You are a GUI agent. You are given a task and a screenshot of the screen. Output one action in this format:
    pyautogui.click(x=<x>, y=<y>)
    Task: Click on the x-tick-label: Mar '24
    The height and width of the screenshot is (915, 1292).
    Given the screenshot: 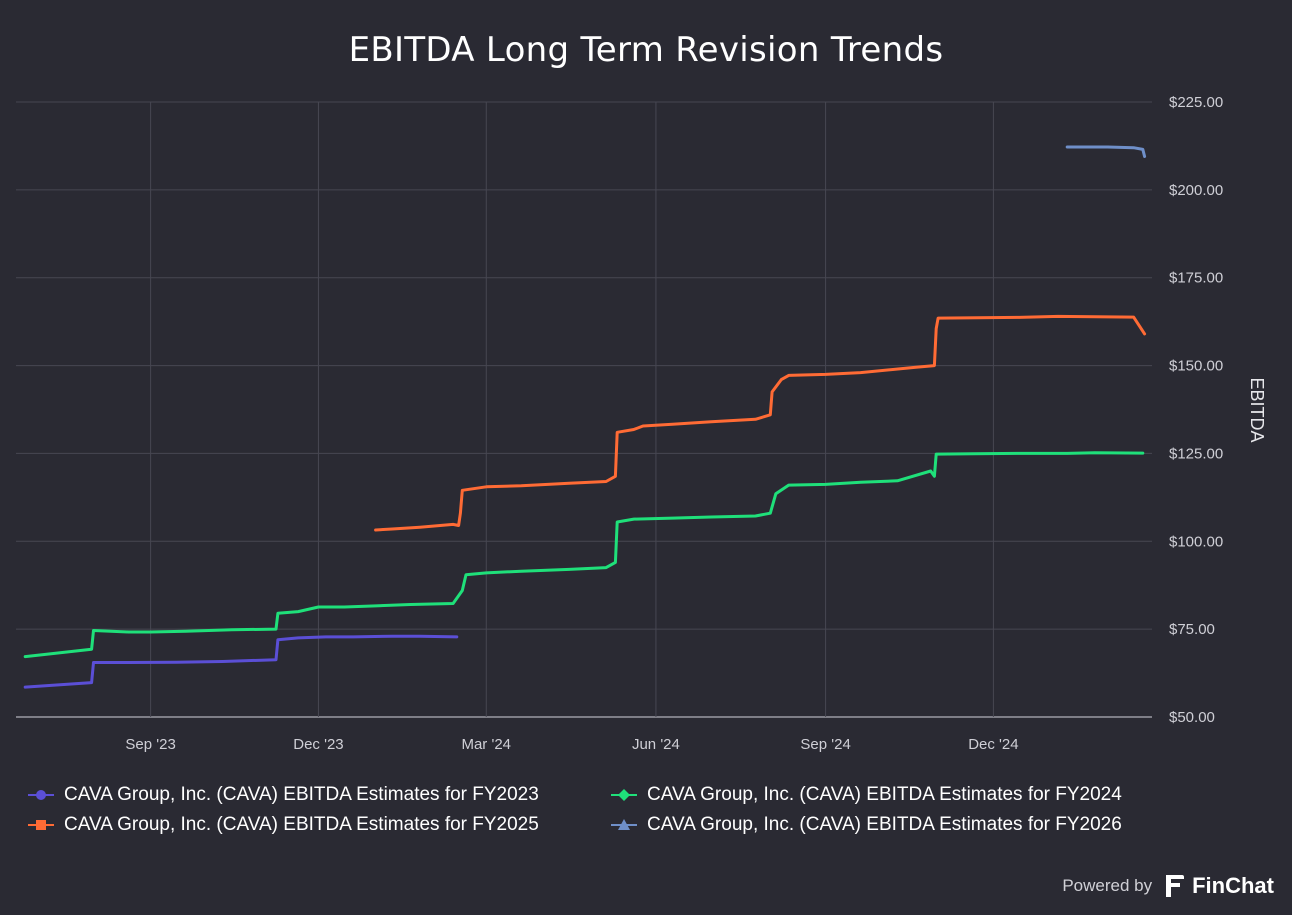 What is the action you would take?
    pyautogui.click(x=486, y=744)
    